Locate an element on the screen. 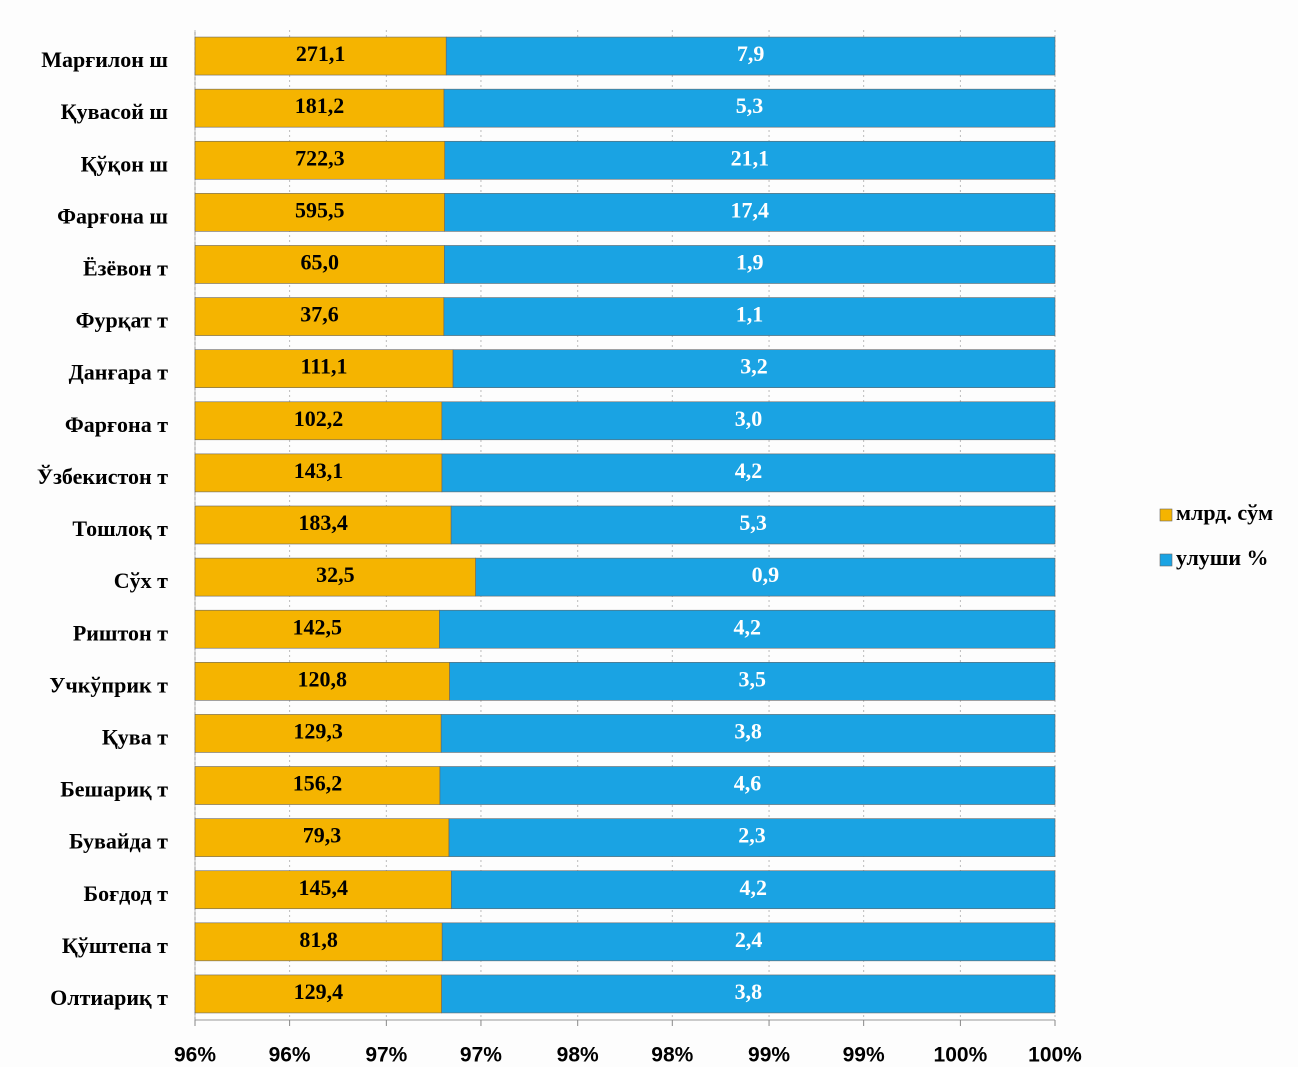  y-tick-label: Сўх т is located at coordinates (141, 580).